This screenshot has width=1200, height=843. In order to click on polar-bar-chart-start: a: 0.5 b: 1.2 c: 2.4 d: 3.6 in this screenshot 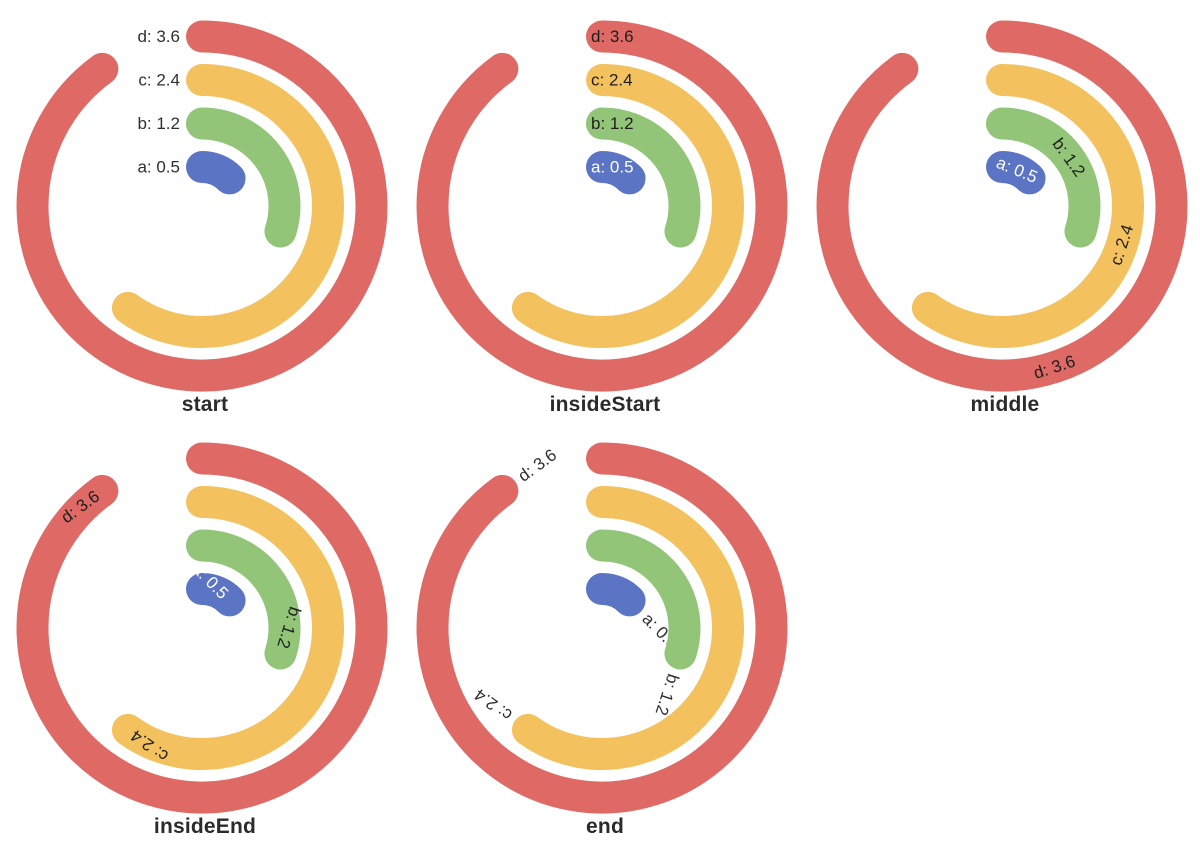, I will do `click(202, 206)`.